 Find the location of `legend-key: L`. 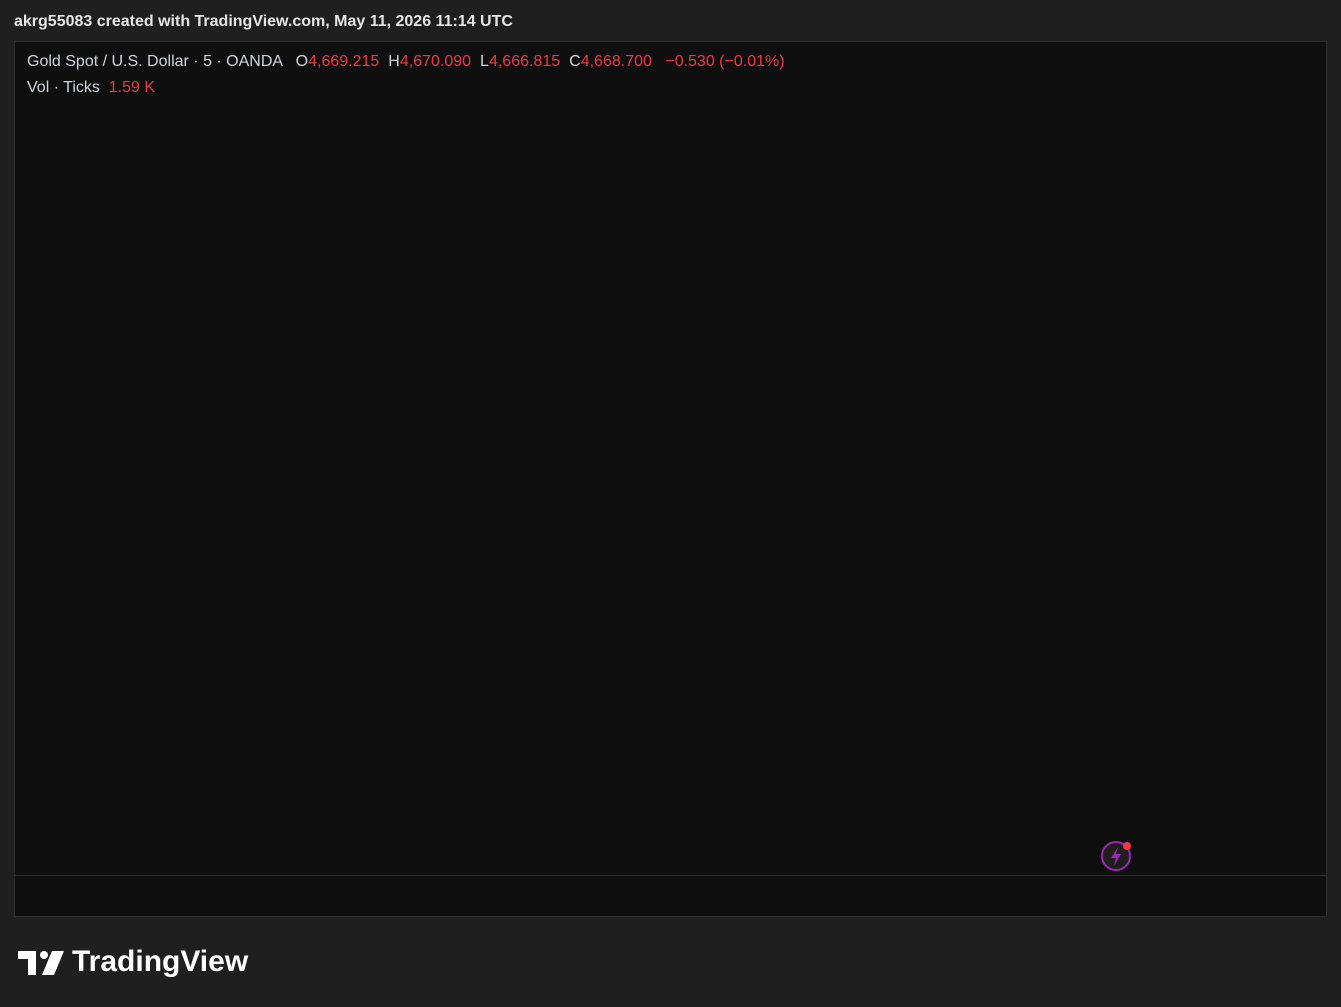

legend-key: L is located at coordinates (484, 61).